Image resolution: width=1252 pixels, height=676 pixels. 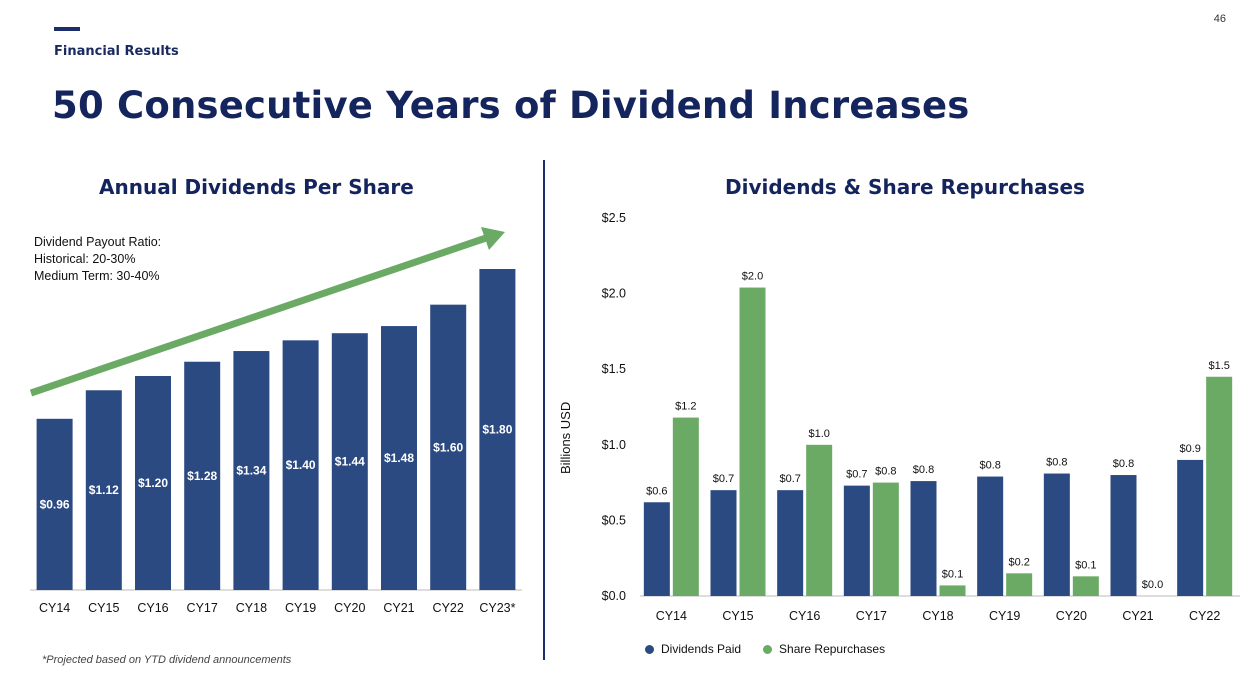 I want to click on x-tick-label: CY23*, so click(x=497, y=608).